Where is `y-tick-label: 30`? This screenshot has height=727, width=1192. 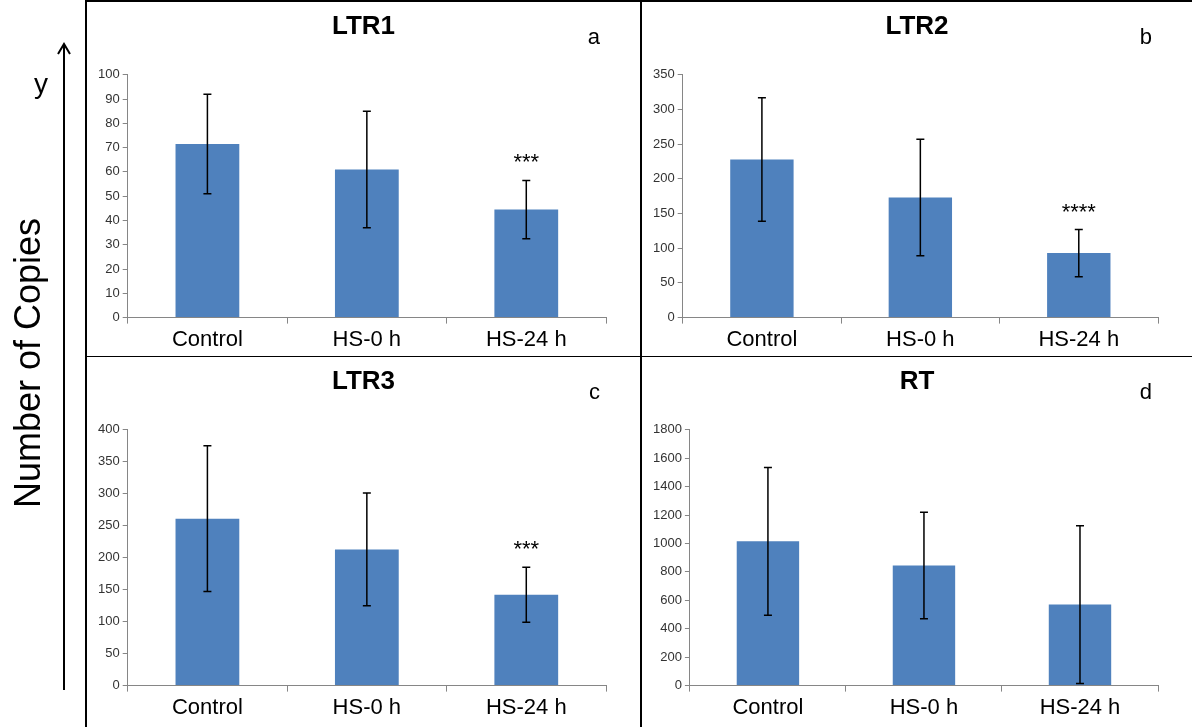
y-tick-label: 30 is located at coordinates (112, 244).